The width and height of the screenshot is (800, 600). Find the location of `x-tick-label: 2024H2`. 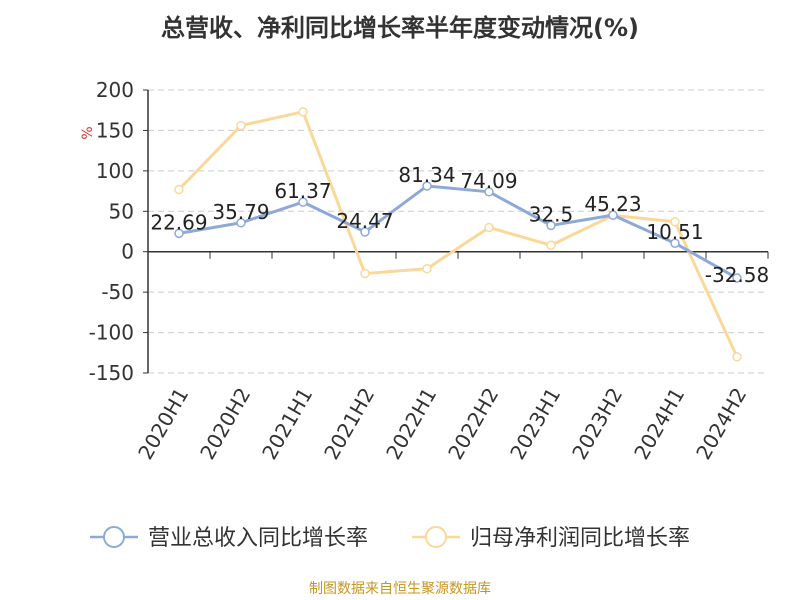

x-tick-label: 2024H2 is located at coordinates (721, 424).